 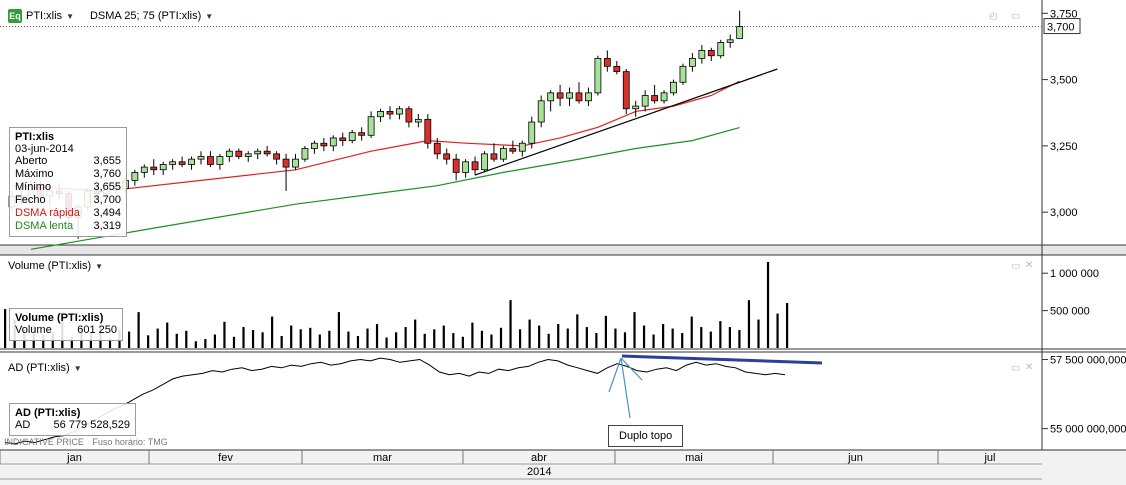 What do you see at coordinates (382, 458) in the screenshot?
I see `month-label: mar` at bounding box center [382, 458].